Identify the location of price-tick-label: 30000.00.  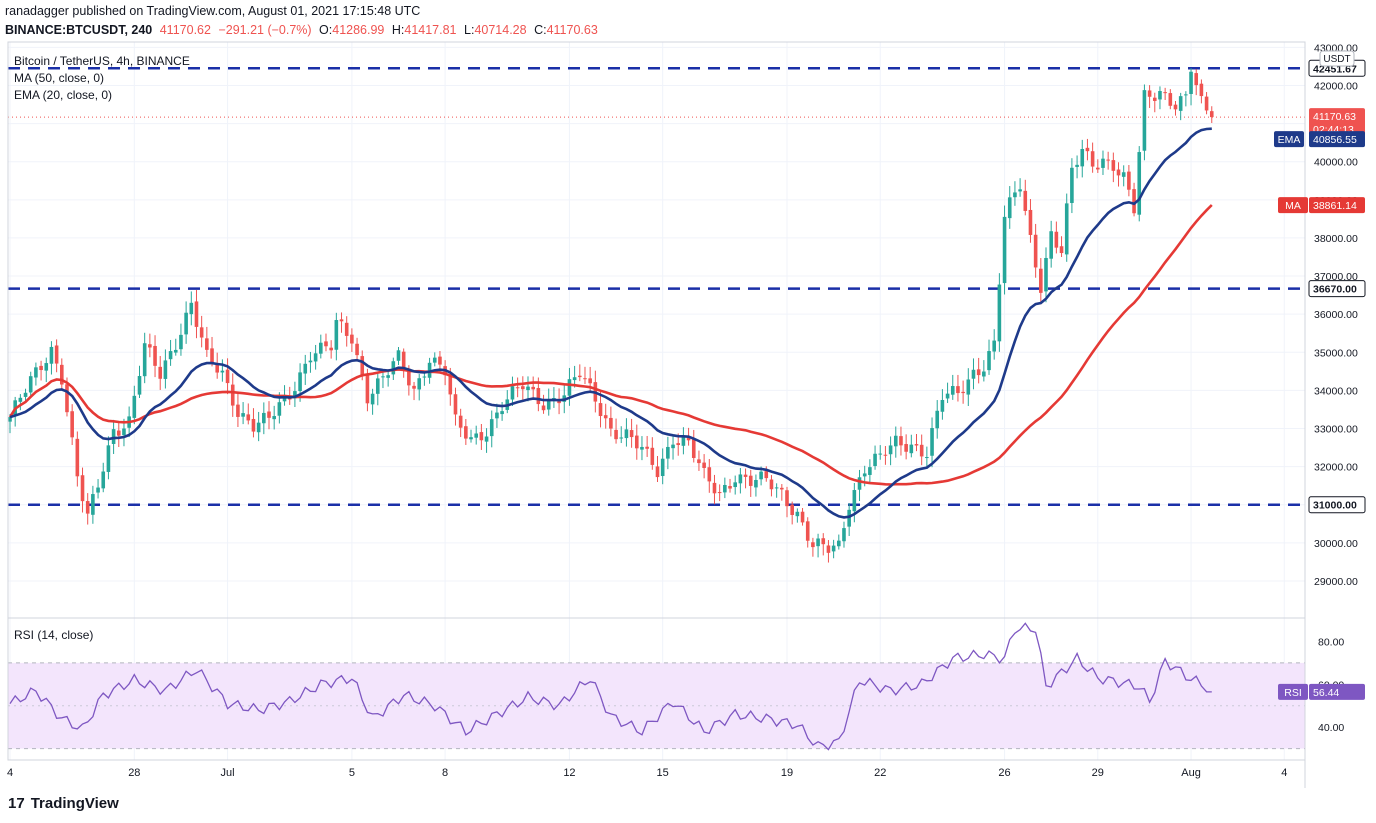
(1336, 544).